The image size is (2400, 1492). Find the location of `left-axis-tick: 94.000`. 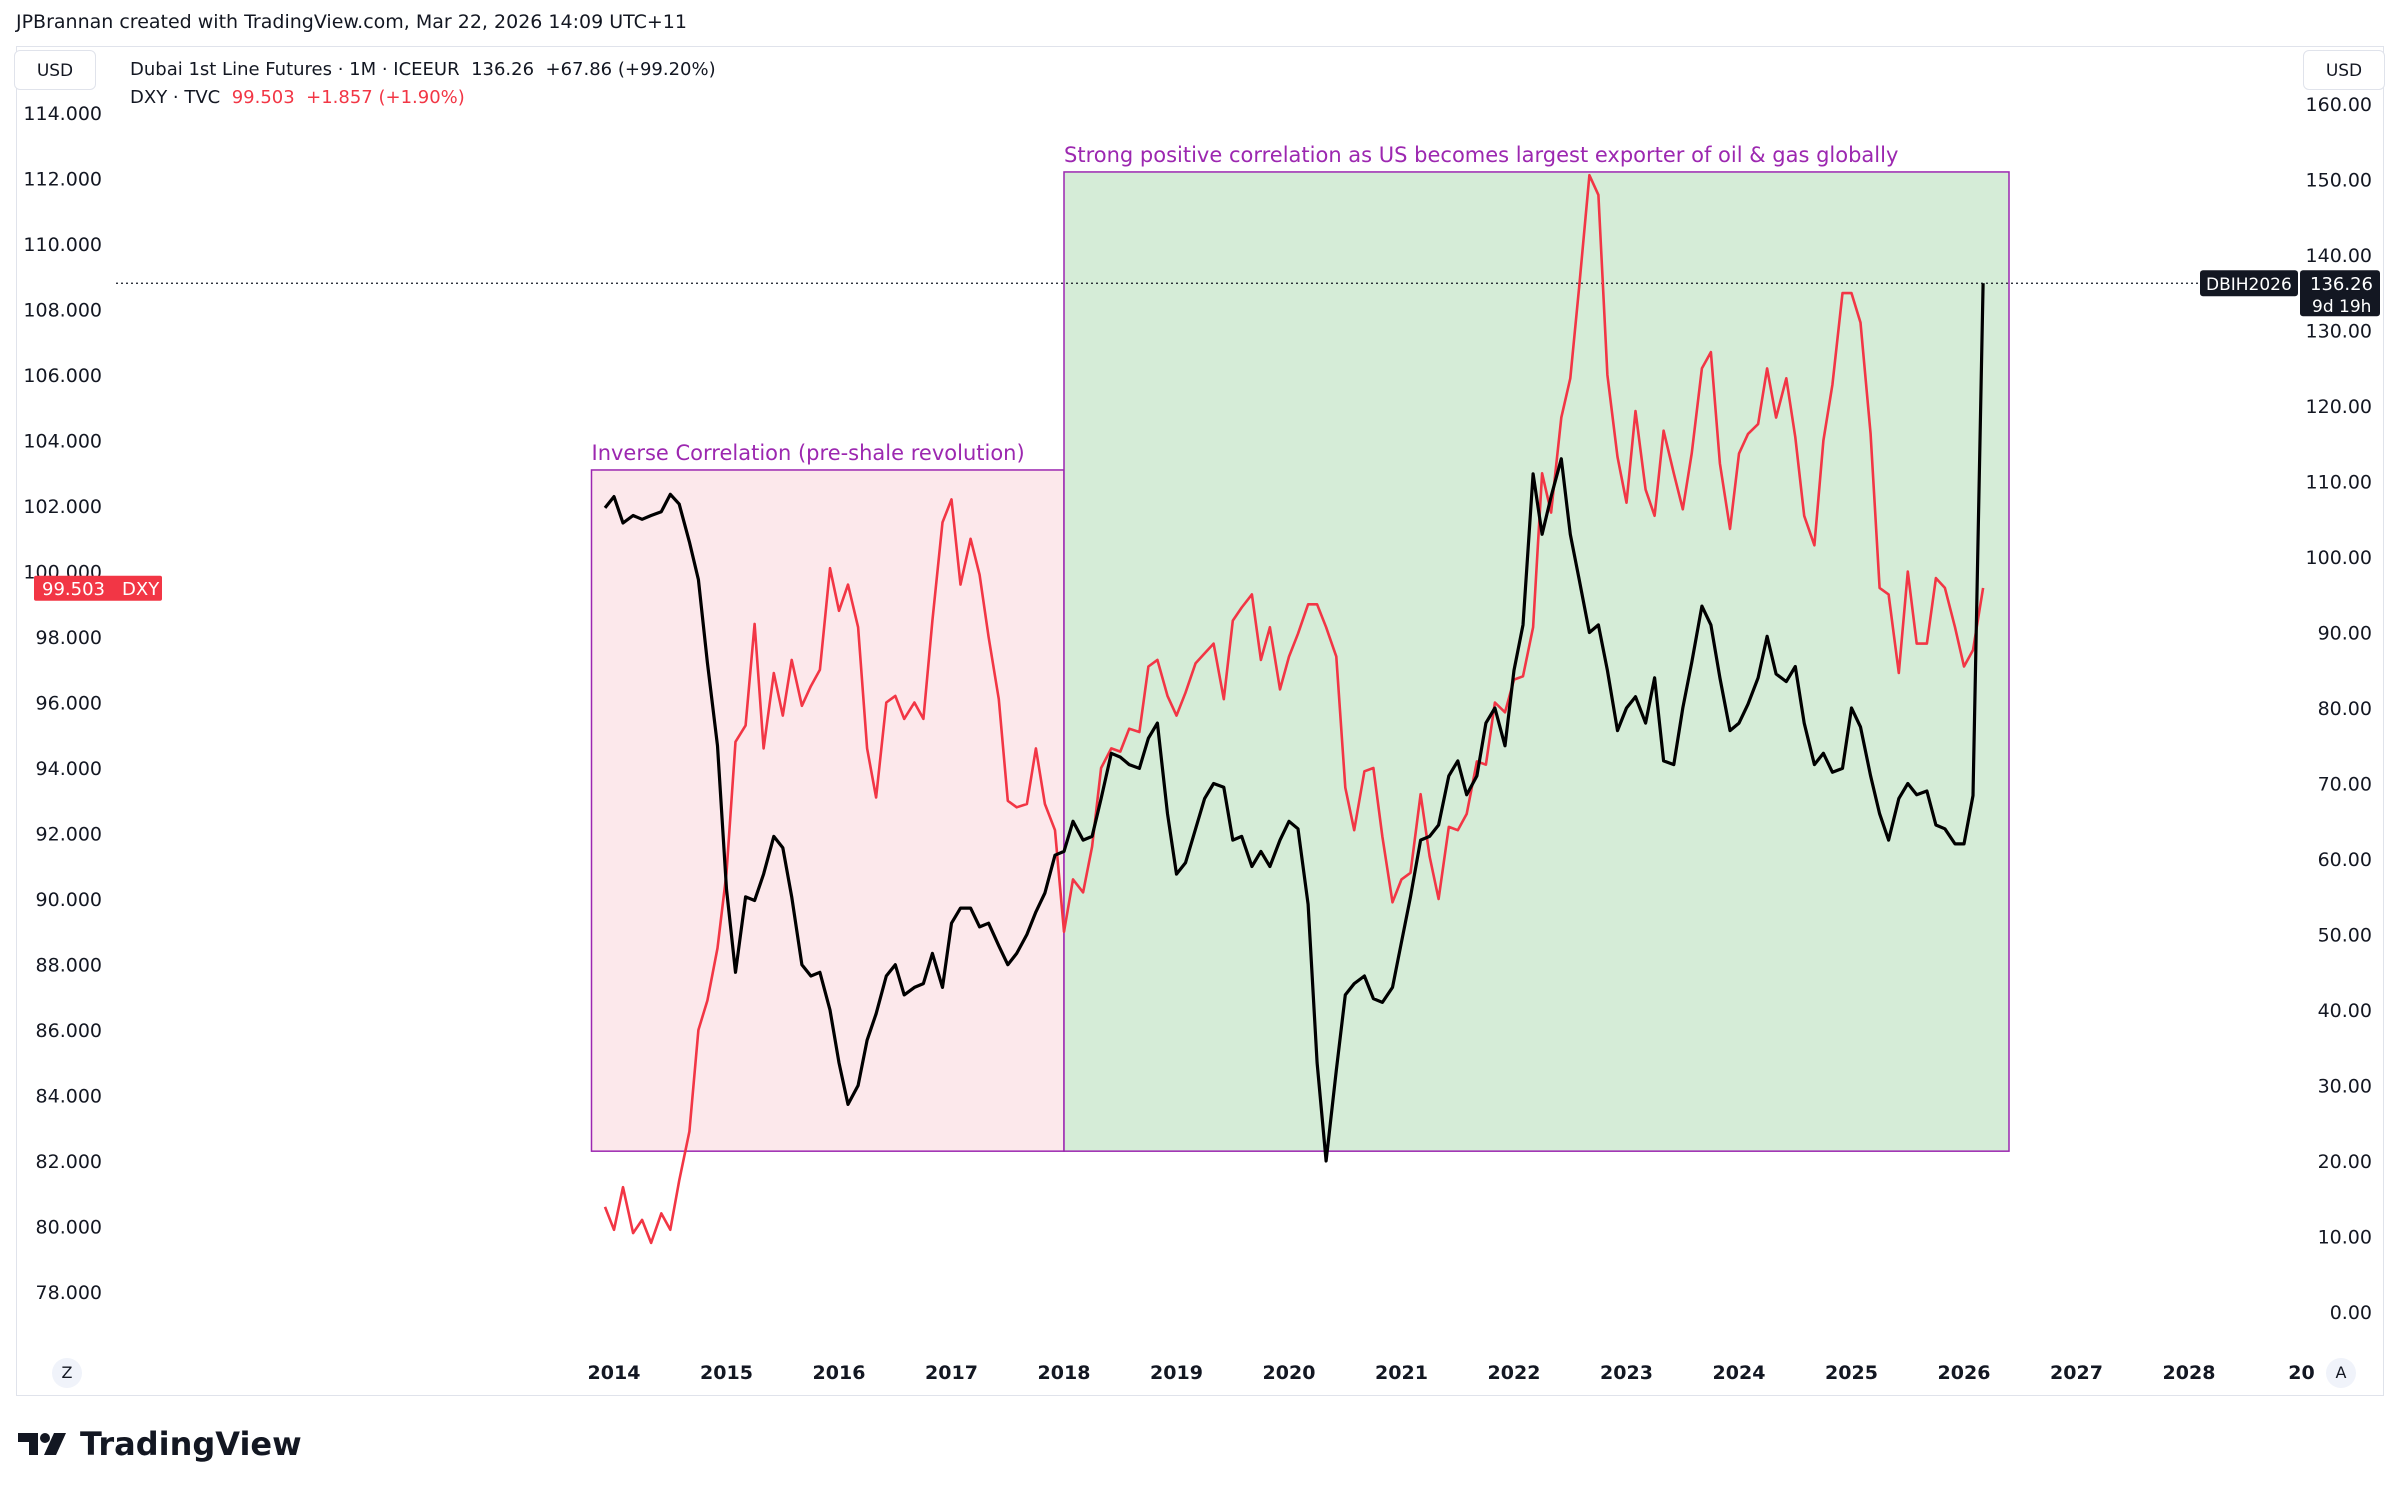

left-axis-tick: 94.000 is located at coordinates (69, 769).